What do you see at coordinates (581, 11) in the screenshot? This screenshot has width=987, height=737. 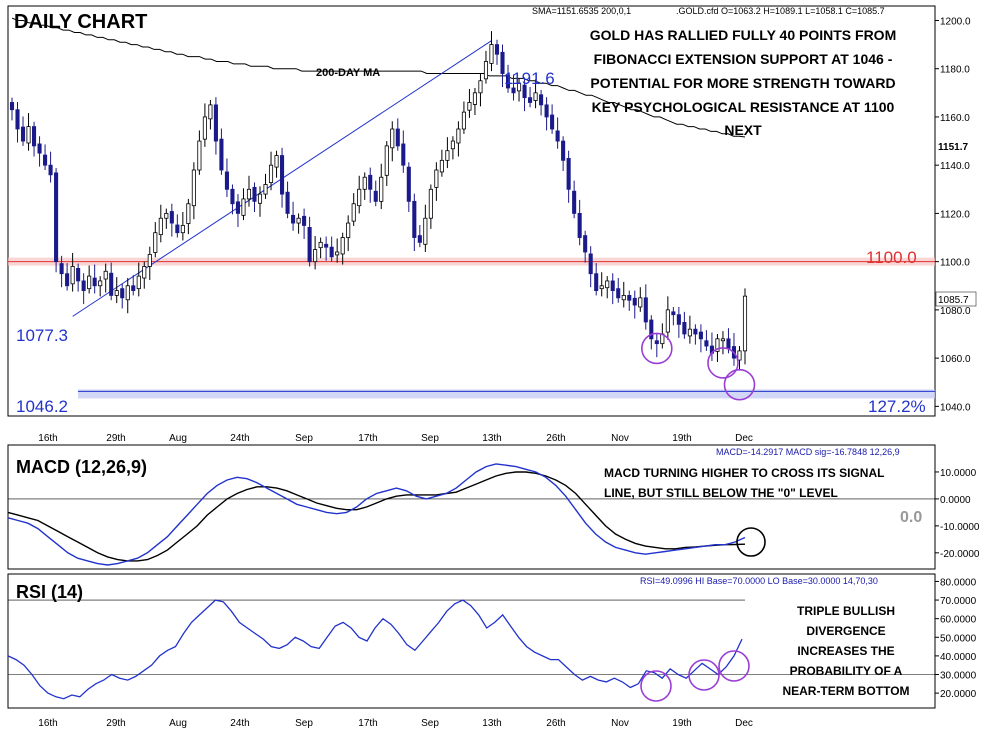 I see `price-header-left: SMA=1151.6535 200,0,1` at bounding box center [581, 11].